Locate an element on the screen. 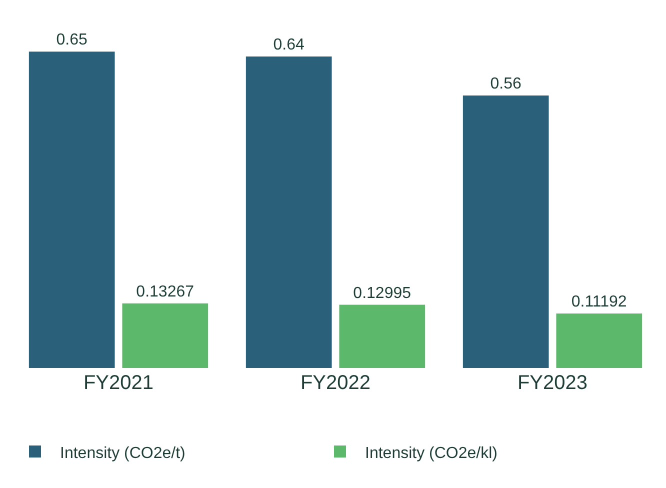 The height and width of the screenshot is (488, 666). data-label: 0.64 is located at coordinates (288, 45).